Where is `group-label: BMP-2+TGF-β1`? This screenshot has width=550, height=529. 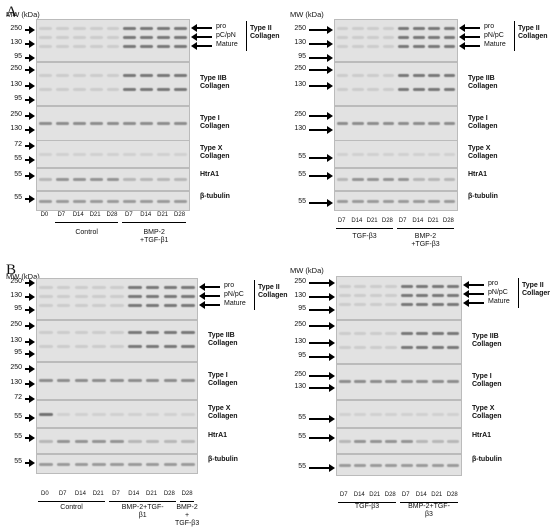
group-label: BMP-2+TGF-β1 is located at coordinates (154, 236).